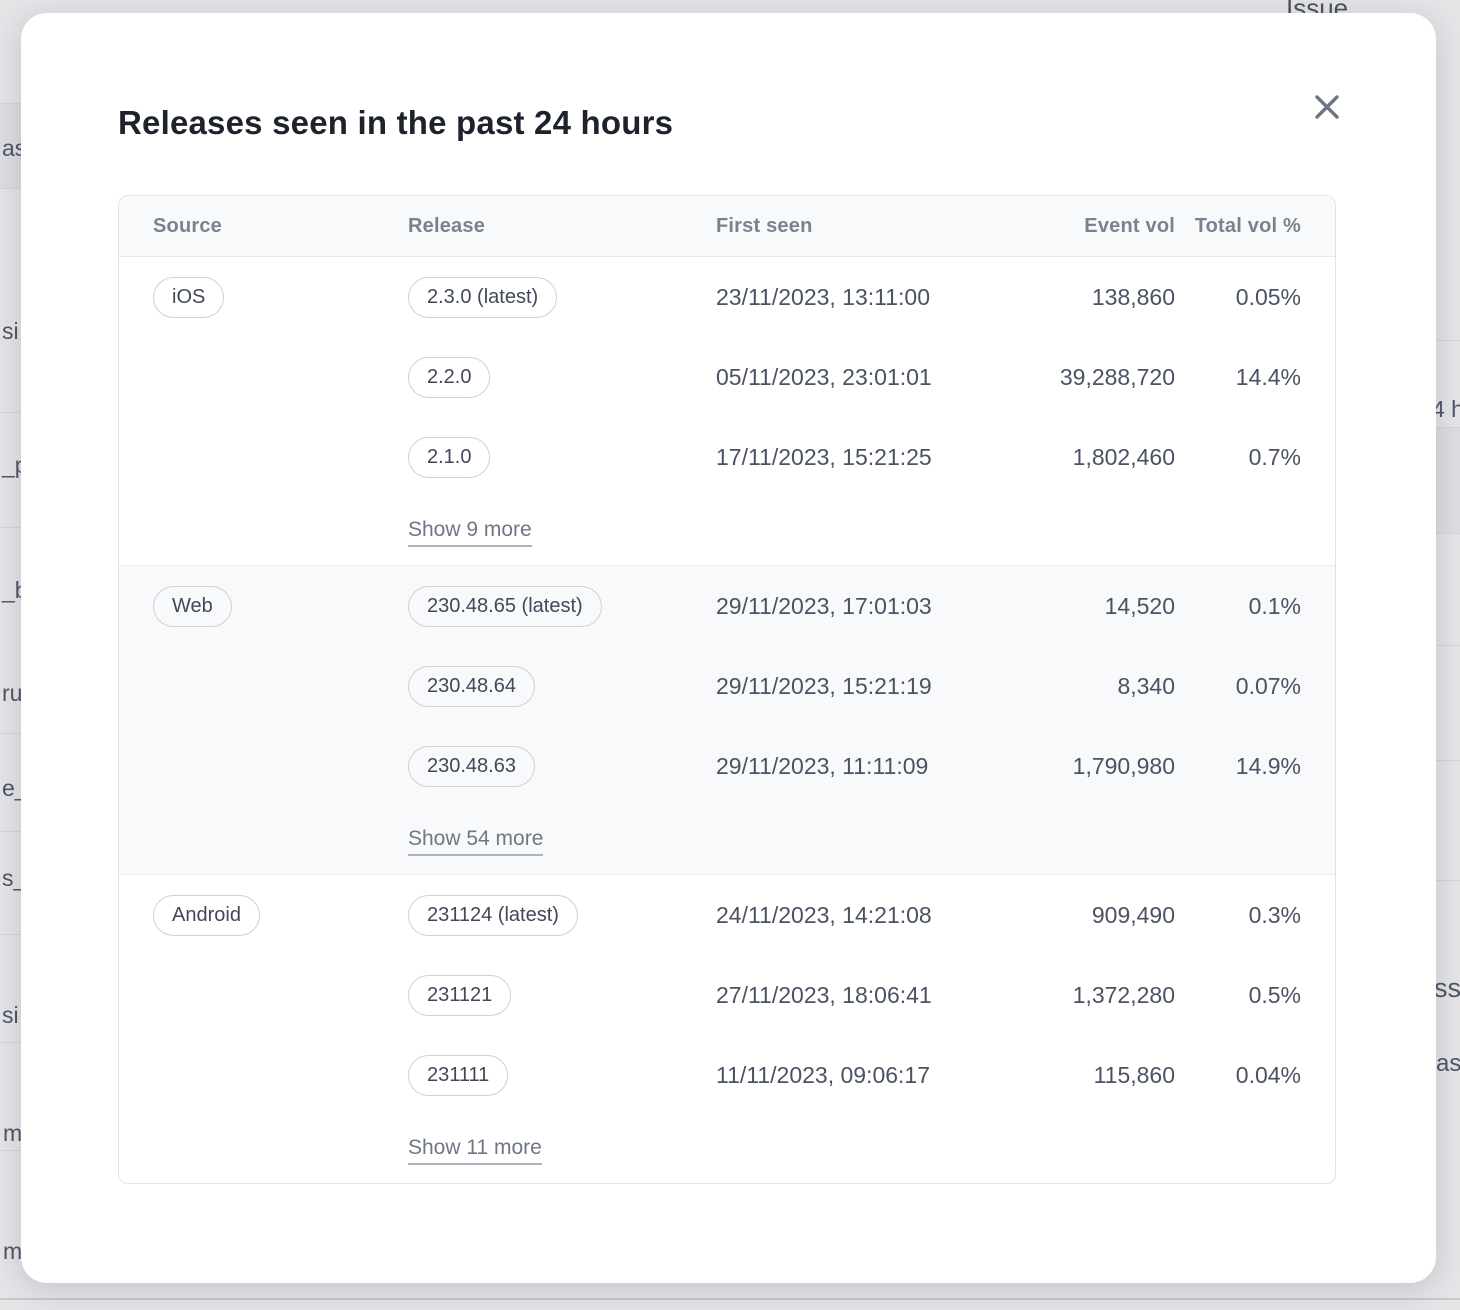 The height and width of the screenshot is (1310, 1460). Describe the element at coordinates (1274, 914) in the screenshot. I see `total-vol-value: 0.3%` at that location.